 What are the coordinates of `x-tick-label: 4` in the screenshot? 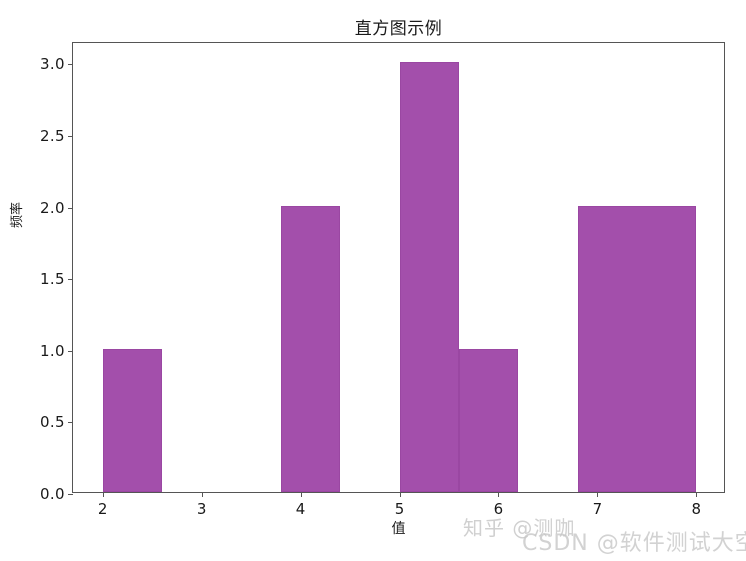 It's located at (300, 509).